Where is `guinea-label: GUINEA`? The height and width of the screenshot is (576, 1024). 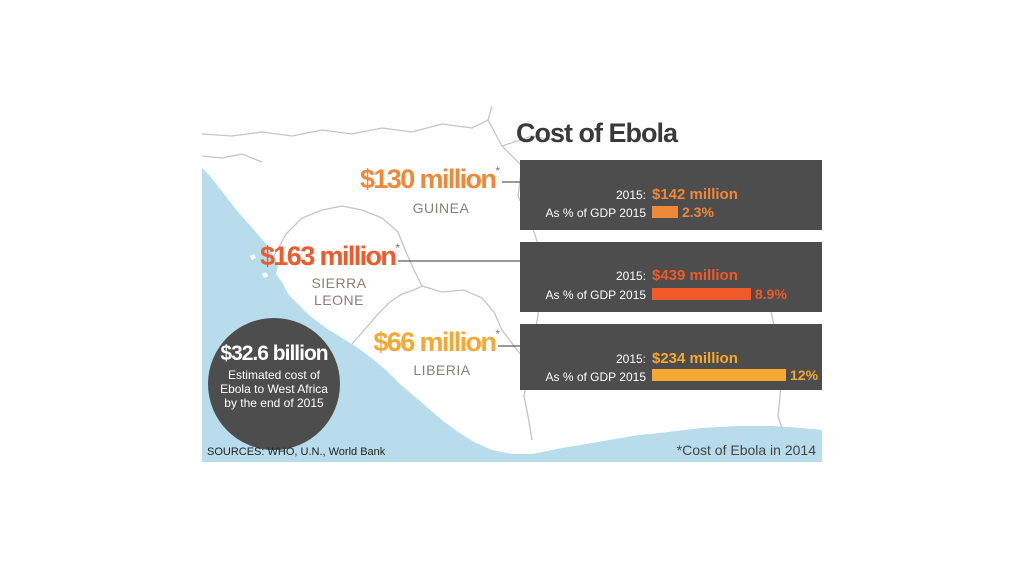 guinea-label: GUINEA is located at coordinates (441, 208).